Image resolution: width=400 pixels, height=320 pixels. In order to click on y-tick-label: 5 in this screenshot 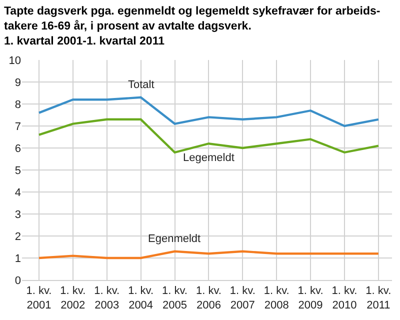, I will do `click(17, 170)`.